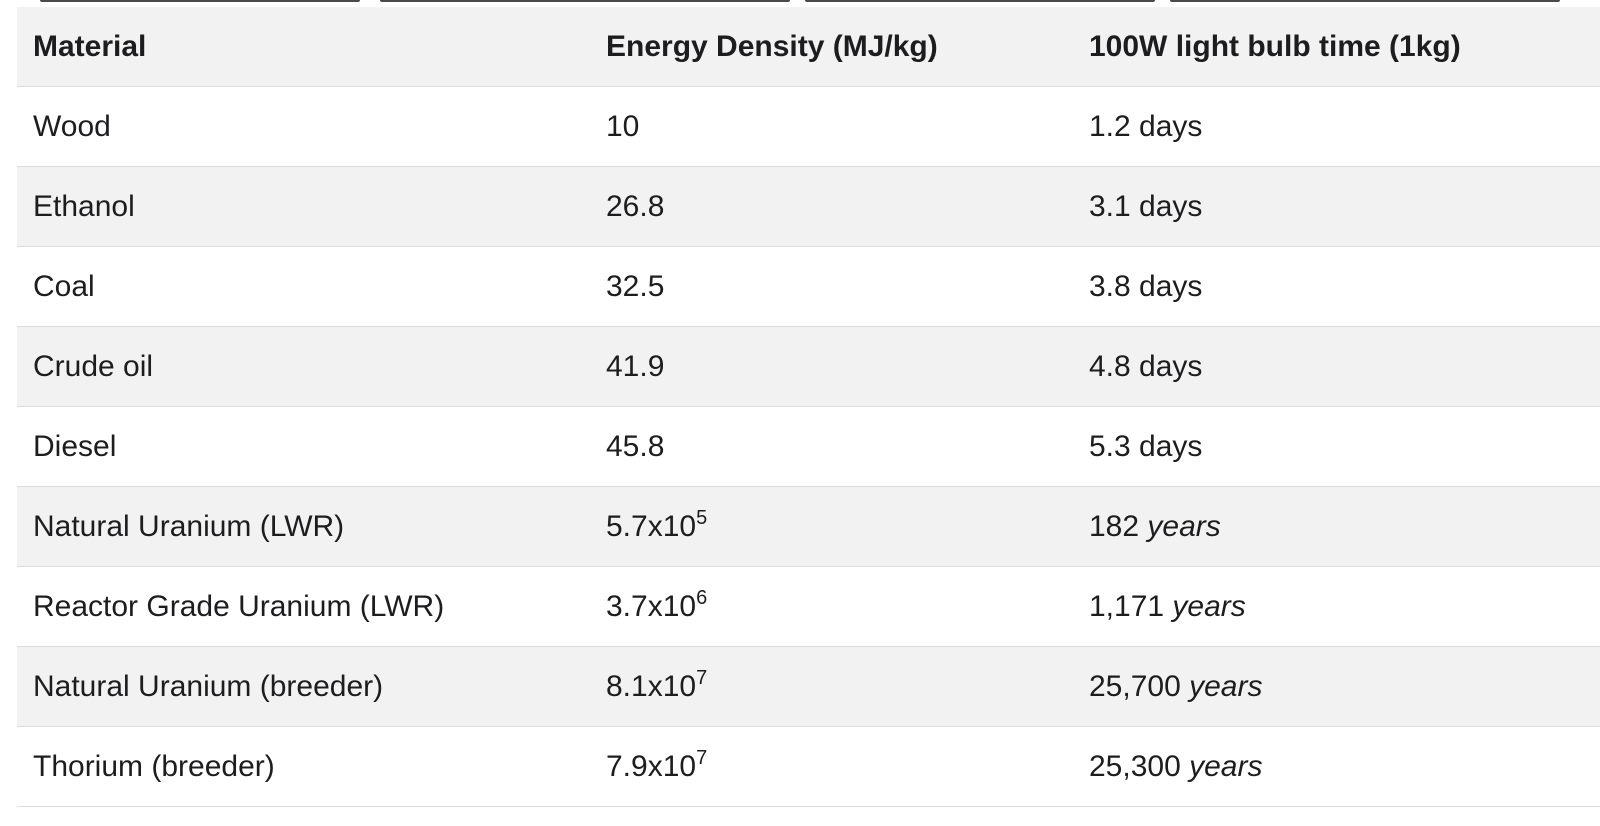 The image size is (1600, 826). I want to click on time-value: 3.1 days, so click(1146, 206).